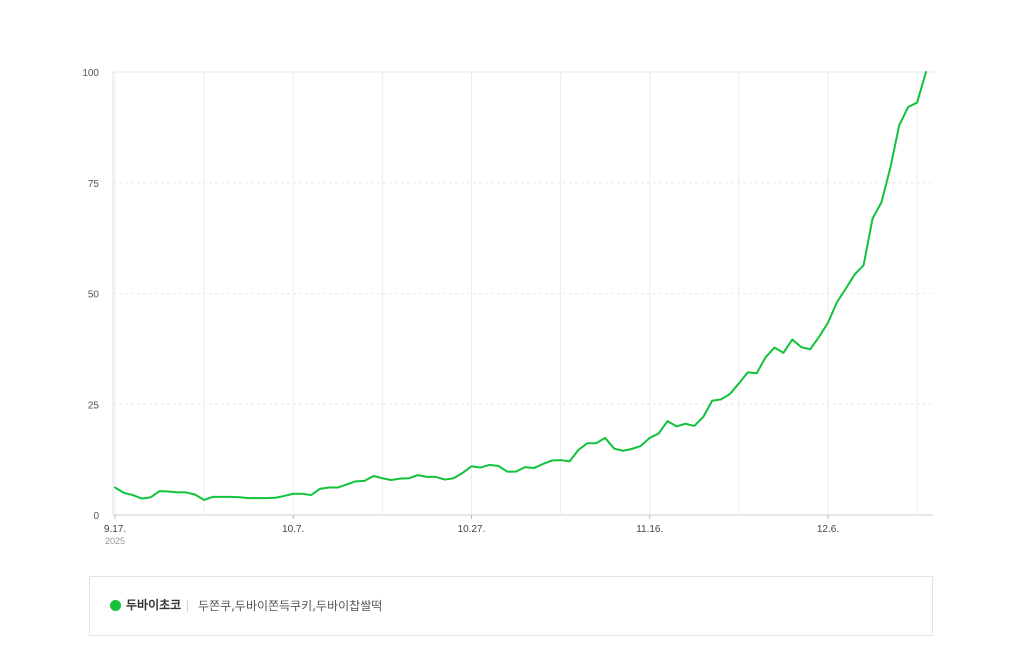 Image resolution: width=1024 pixels, height=647 pixels. Describe the element at coordinates (290, 606) in the screenshot. I see `legend-keywords: 두쫀쿠,두바이쫀득쿠키,두바이찹쌀떡` at that location.